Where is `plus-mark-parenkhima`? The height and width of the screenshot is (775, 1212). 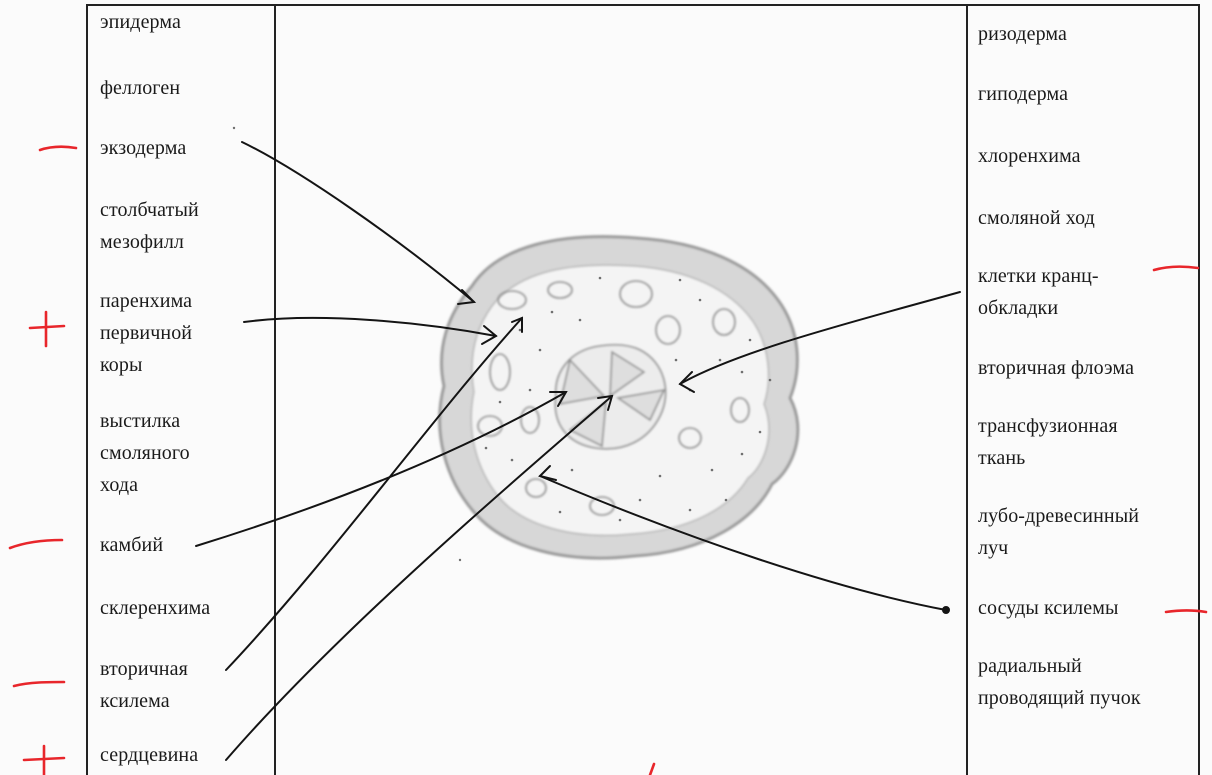
plus-mark-parenkhima is located at coordinates (47, 329).